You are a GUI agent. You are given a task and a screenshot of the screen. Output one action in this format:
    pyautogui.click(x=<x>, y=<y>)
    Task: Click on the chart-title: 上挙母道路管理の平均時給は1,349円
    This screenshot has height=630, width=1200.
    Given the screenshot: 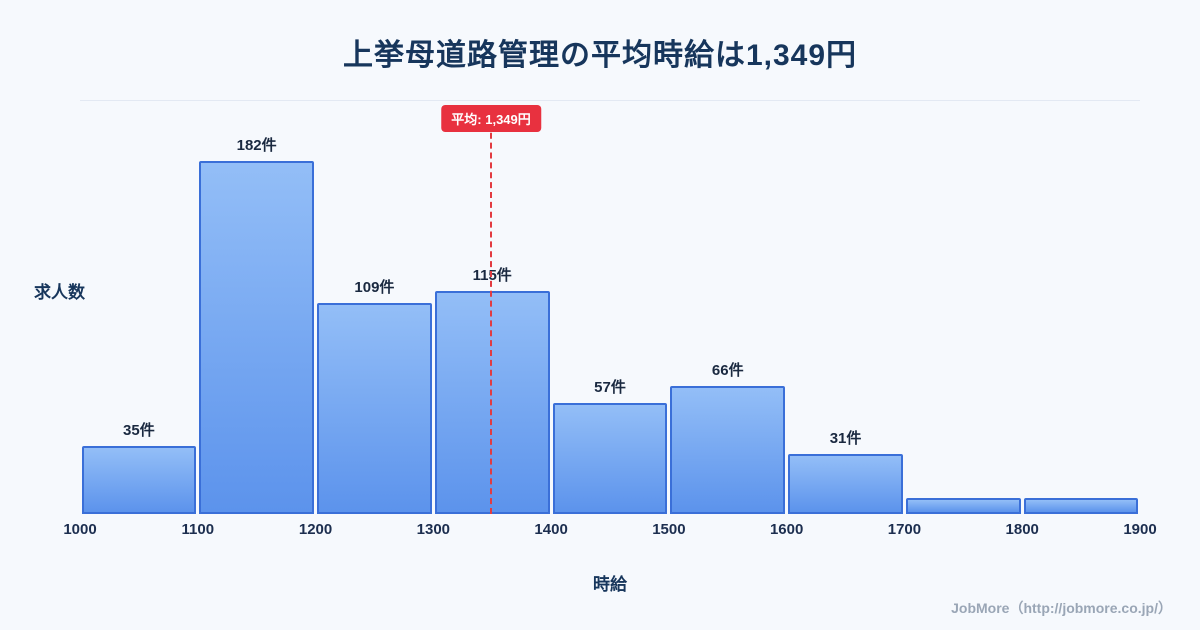 What is the action you would take?
    pyautogui.click(x=600, y=55)
    